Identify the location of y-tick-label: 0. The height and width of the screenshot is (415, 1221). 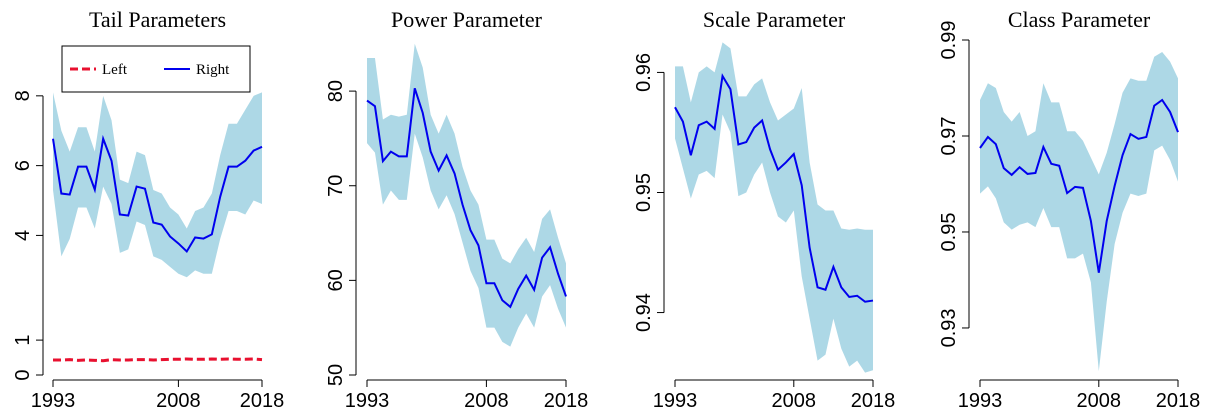
(23, 374).